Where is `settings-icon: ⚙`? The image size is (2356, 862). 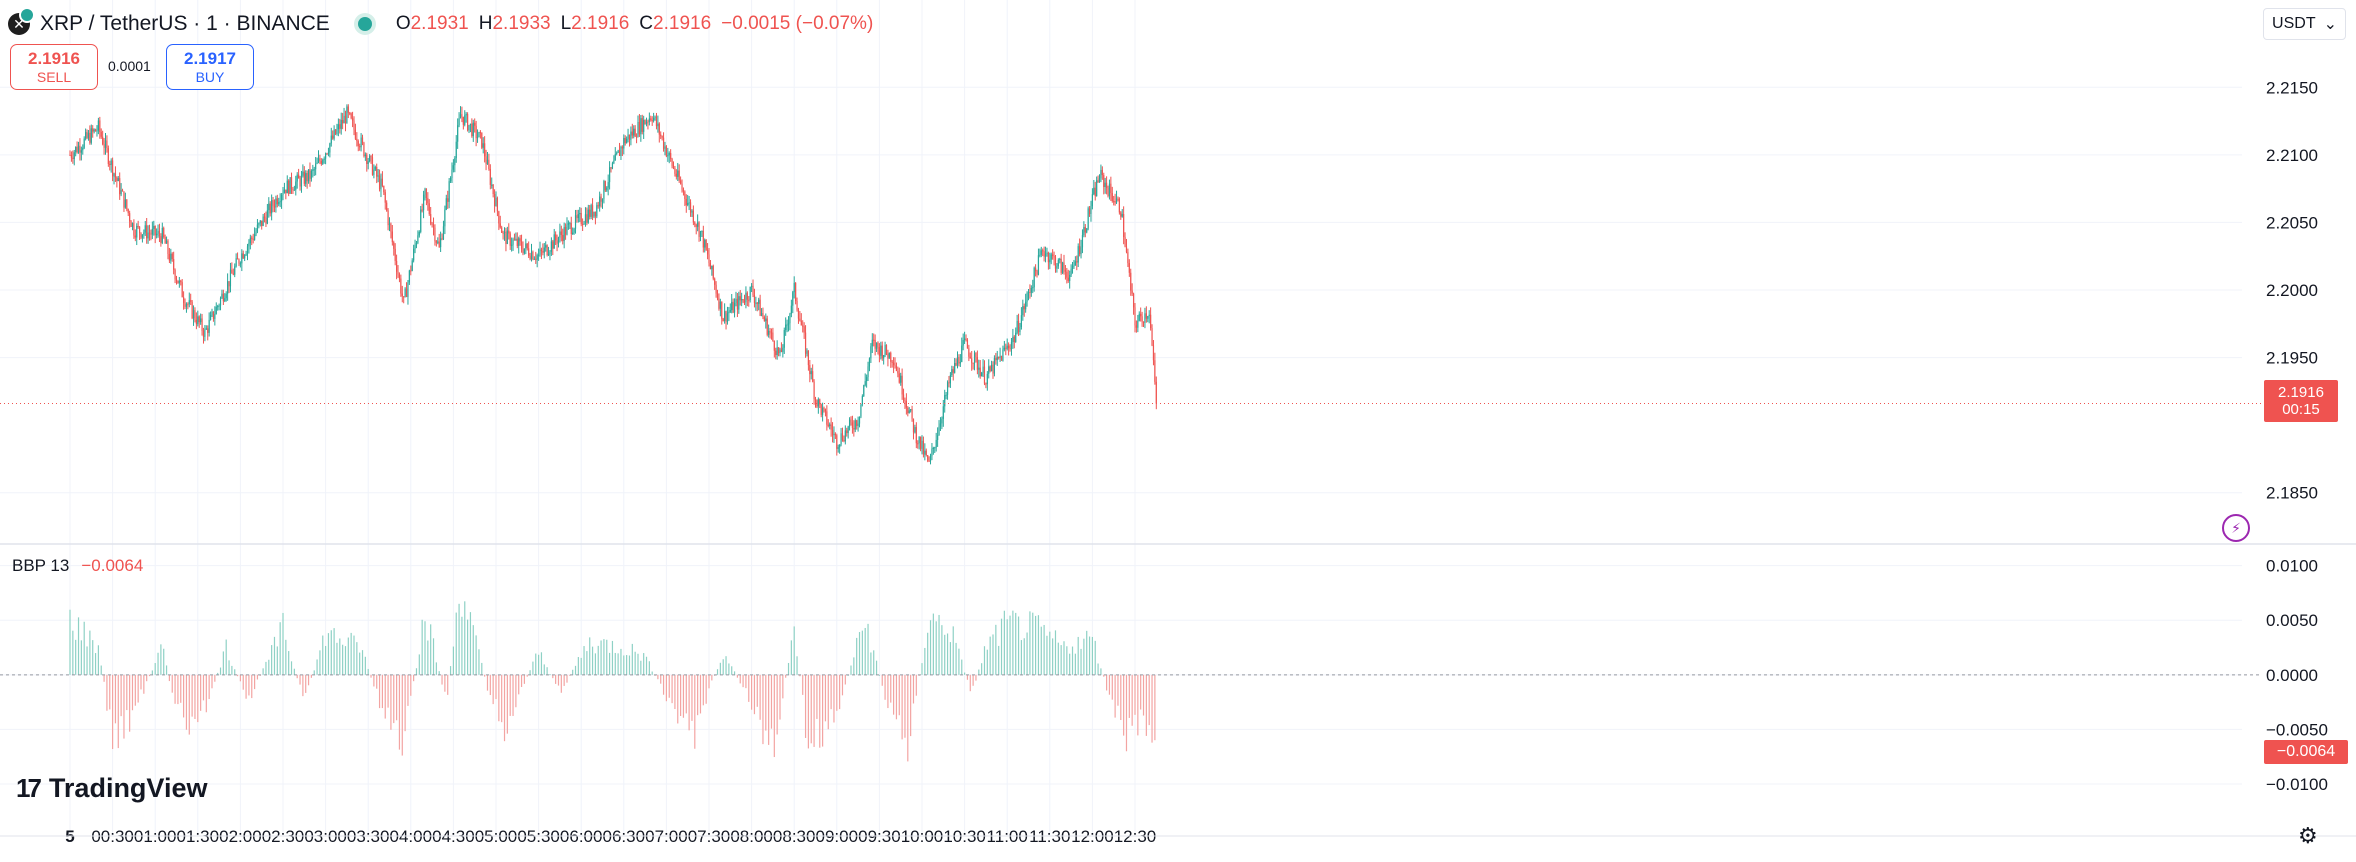
settings-icon: ⚙ is located at coordinates (2308, 835).